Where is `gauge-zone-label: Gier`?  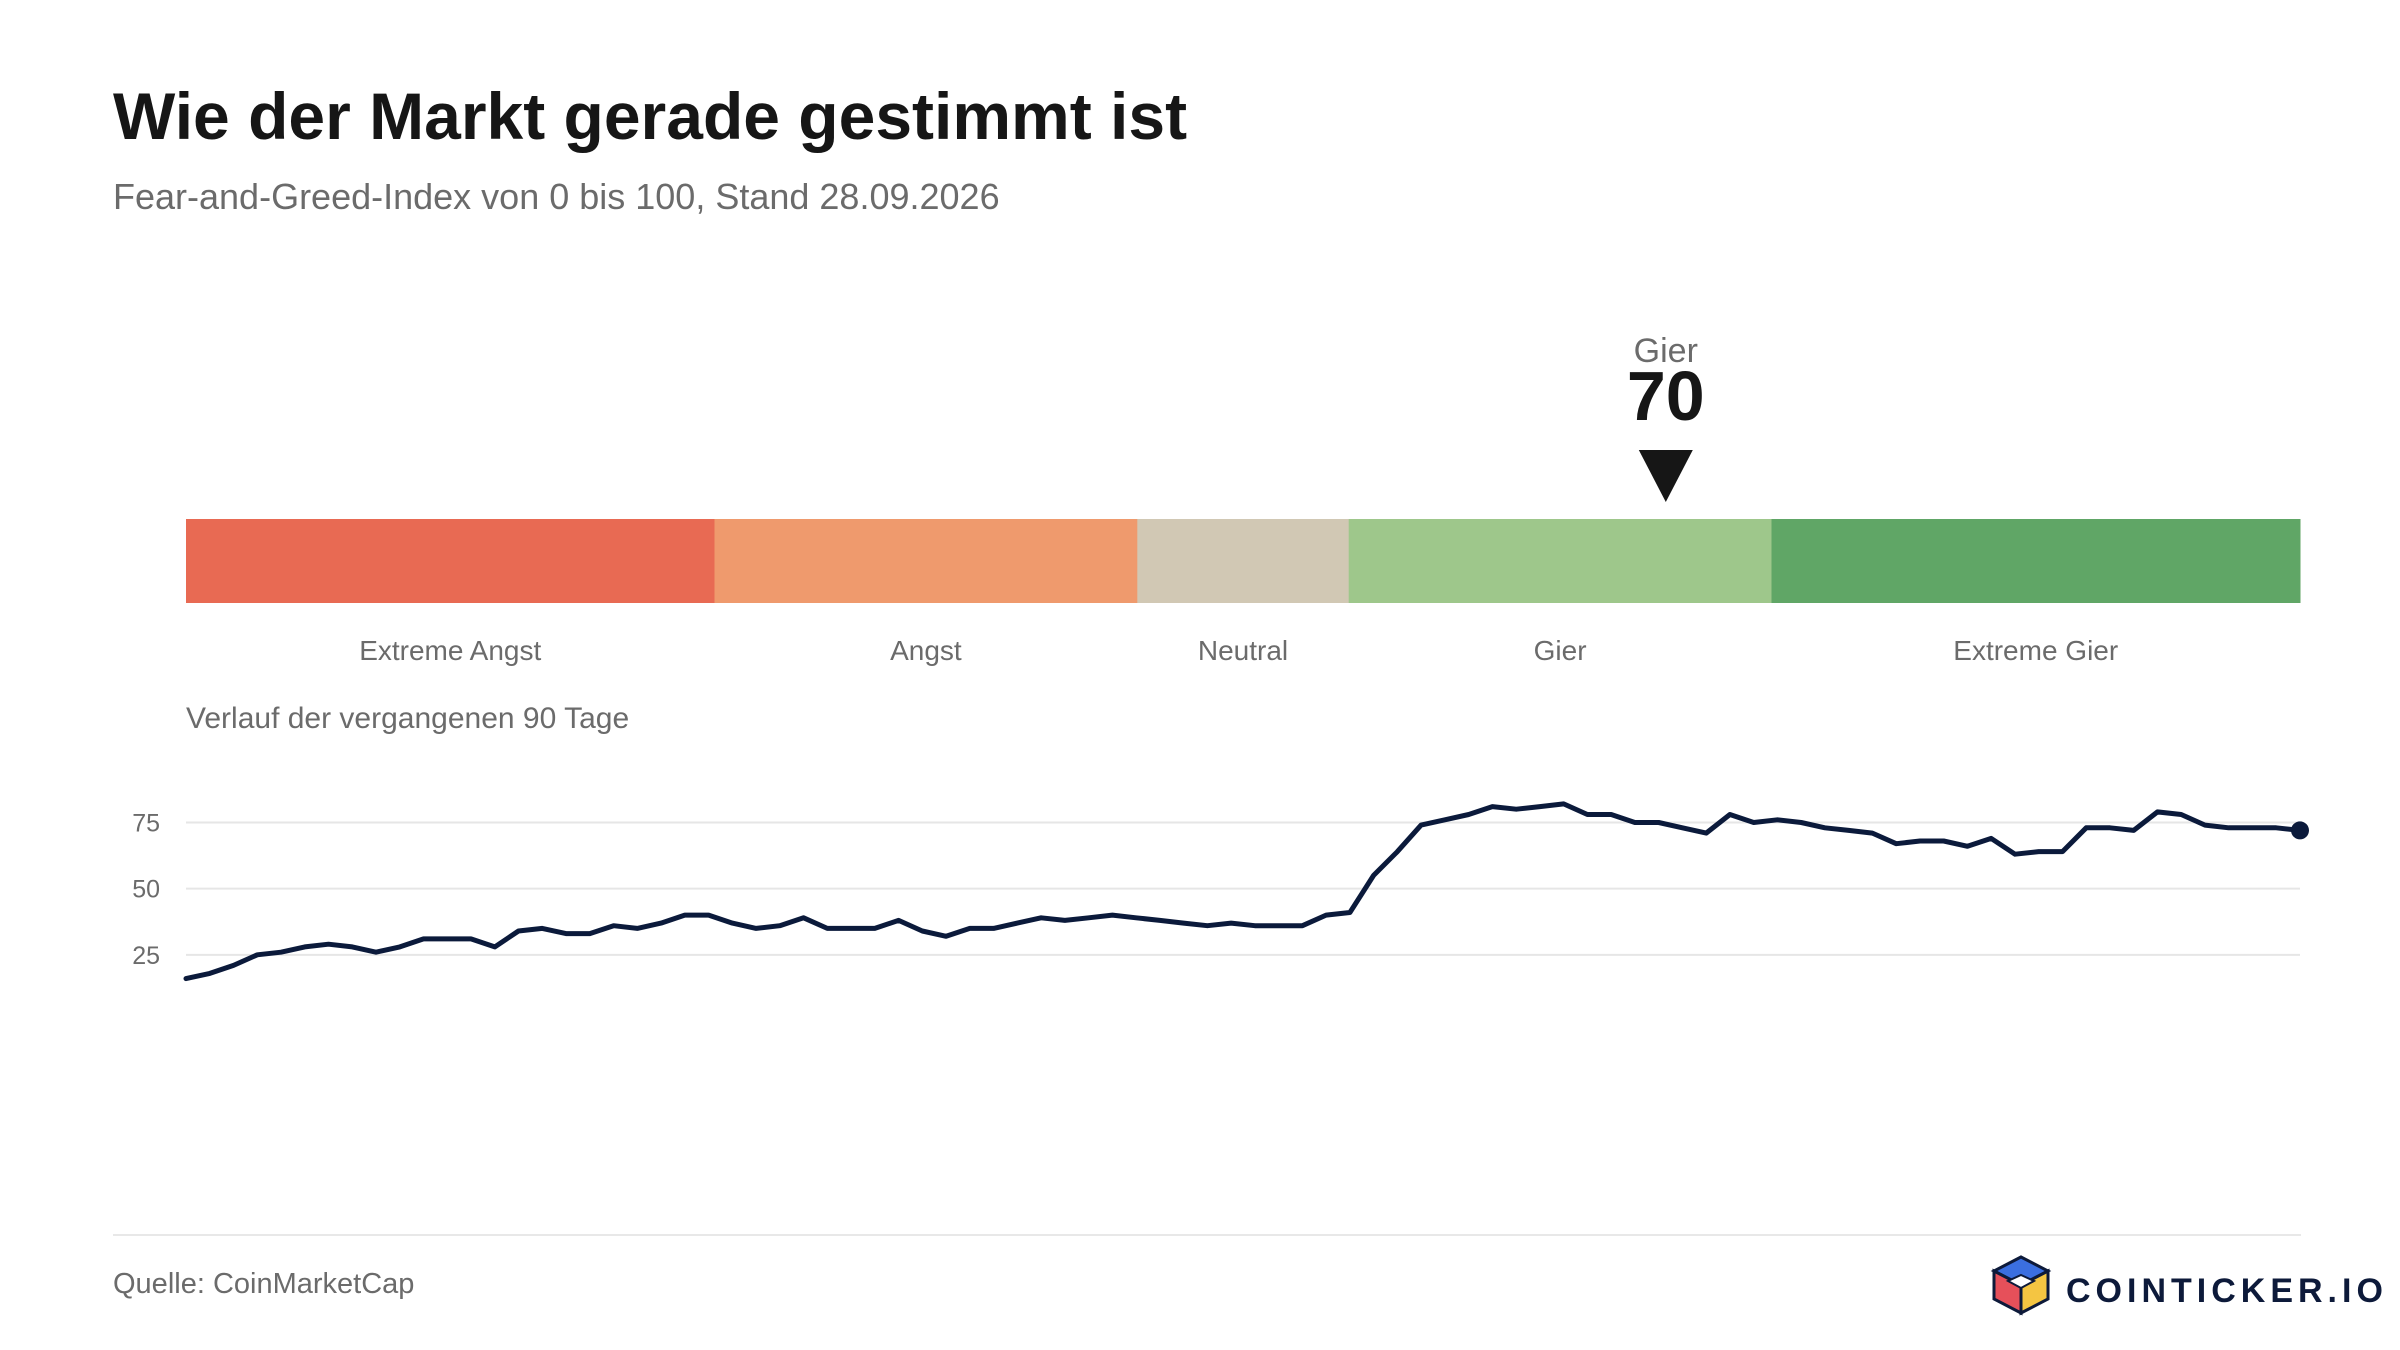
gauge-zone-label: Gier is located at coordinates (1560, 650).